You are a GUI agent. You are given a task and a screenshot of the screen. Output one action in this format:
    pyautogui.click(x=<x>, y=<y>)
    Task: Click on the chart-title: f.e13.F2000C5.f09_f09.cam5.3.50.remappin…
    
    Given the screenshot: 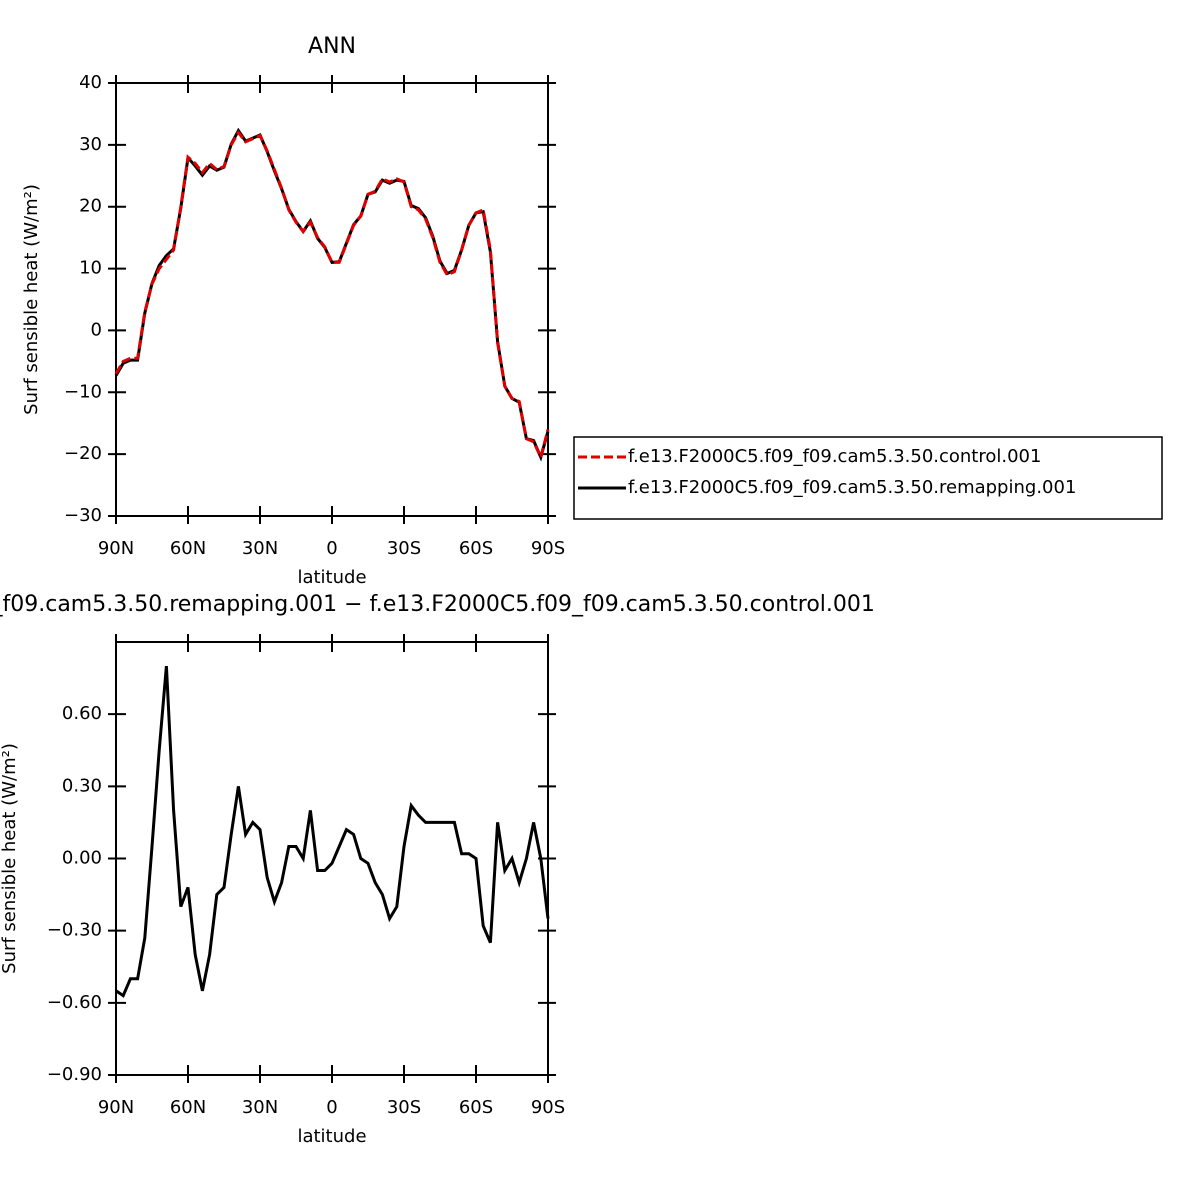 What is the action you would take?
    pyautogui.click(x=437, y=604)
    